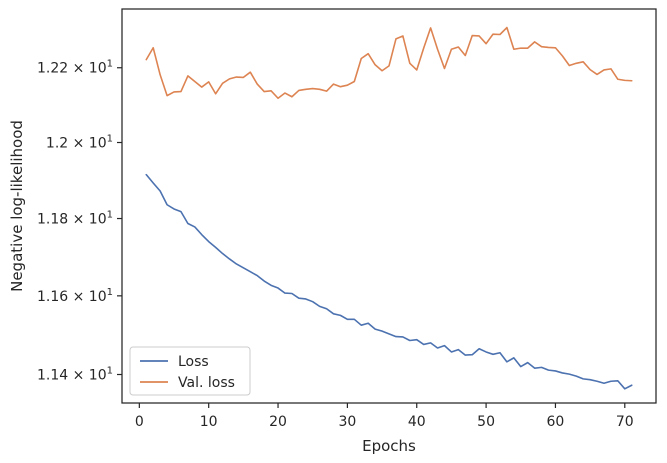  Describe the element at coordinates (389, 446) in the screenshot. I see `x-axis-label: Epochs` at that location.